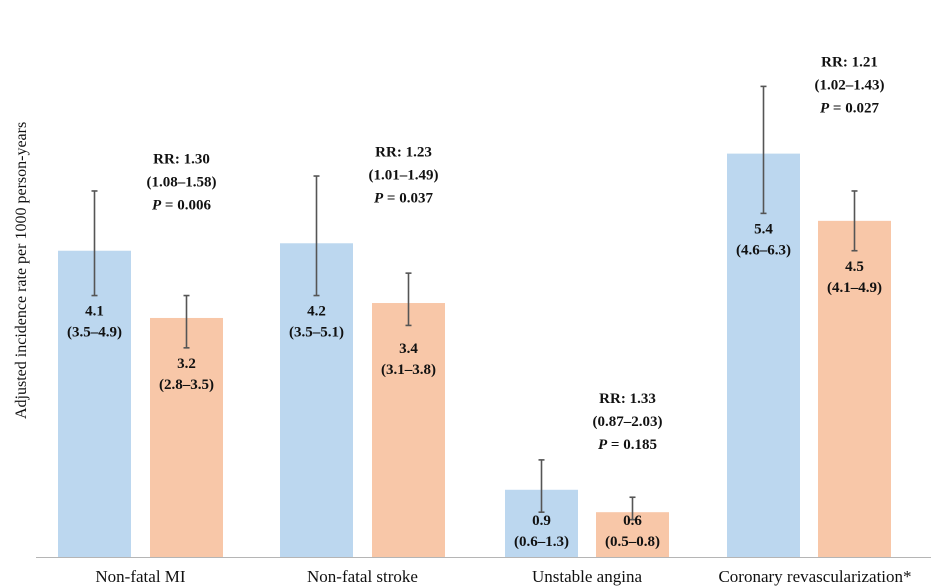 The height and width of the screenshot is (587, 931). What do you see at coordinates (763, 229) in the screenshot?
I see `value-label-s1-4: 5.4` at bounding box center [763, 229].